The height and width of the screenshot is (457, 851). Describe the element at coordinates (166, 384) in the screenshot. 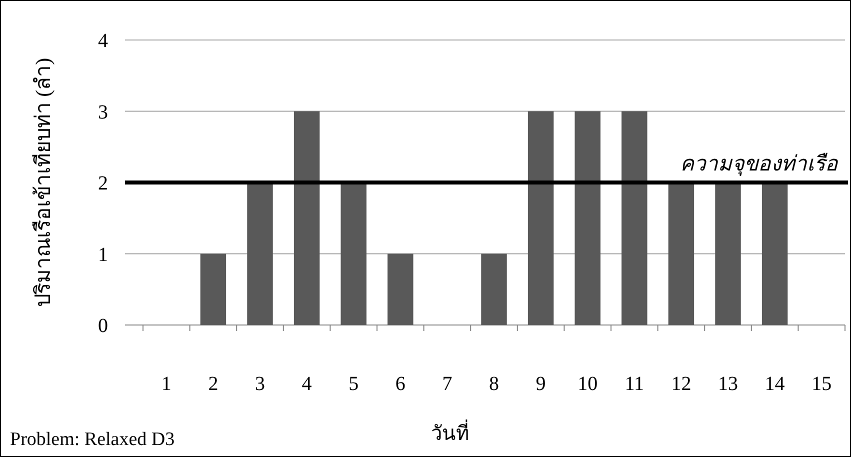

I see `x-tick-label: 1` at that location.